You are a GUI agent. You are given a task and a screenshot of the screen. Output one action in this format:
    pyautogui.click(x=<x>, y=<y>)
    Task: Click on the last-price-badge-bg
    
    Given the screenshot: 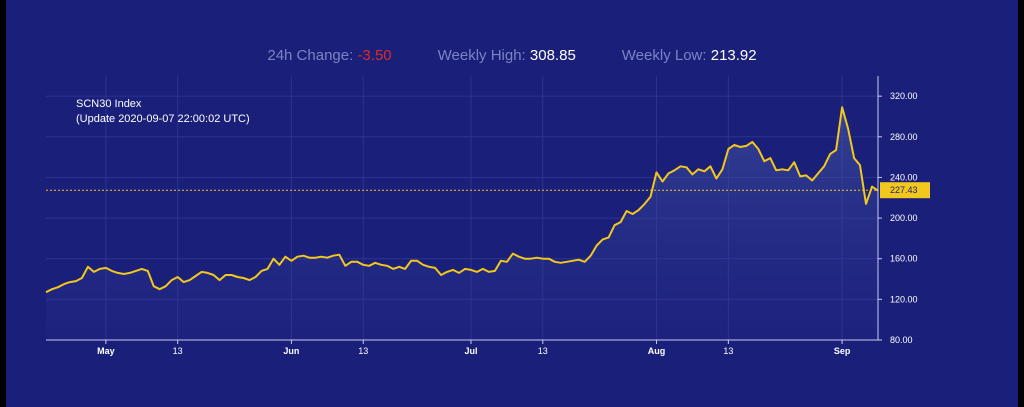 What is the action you would take?
    pyautogui.click(x=905, y=190)
    